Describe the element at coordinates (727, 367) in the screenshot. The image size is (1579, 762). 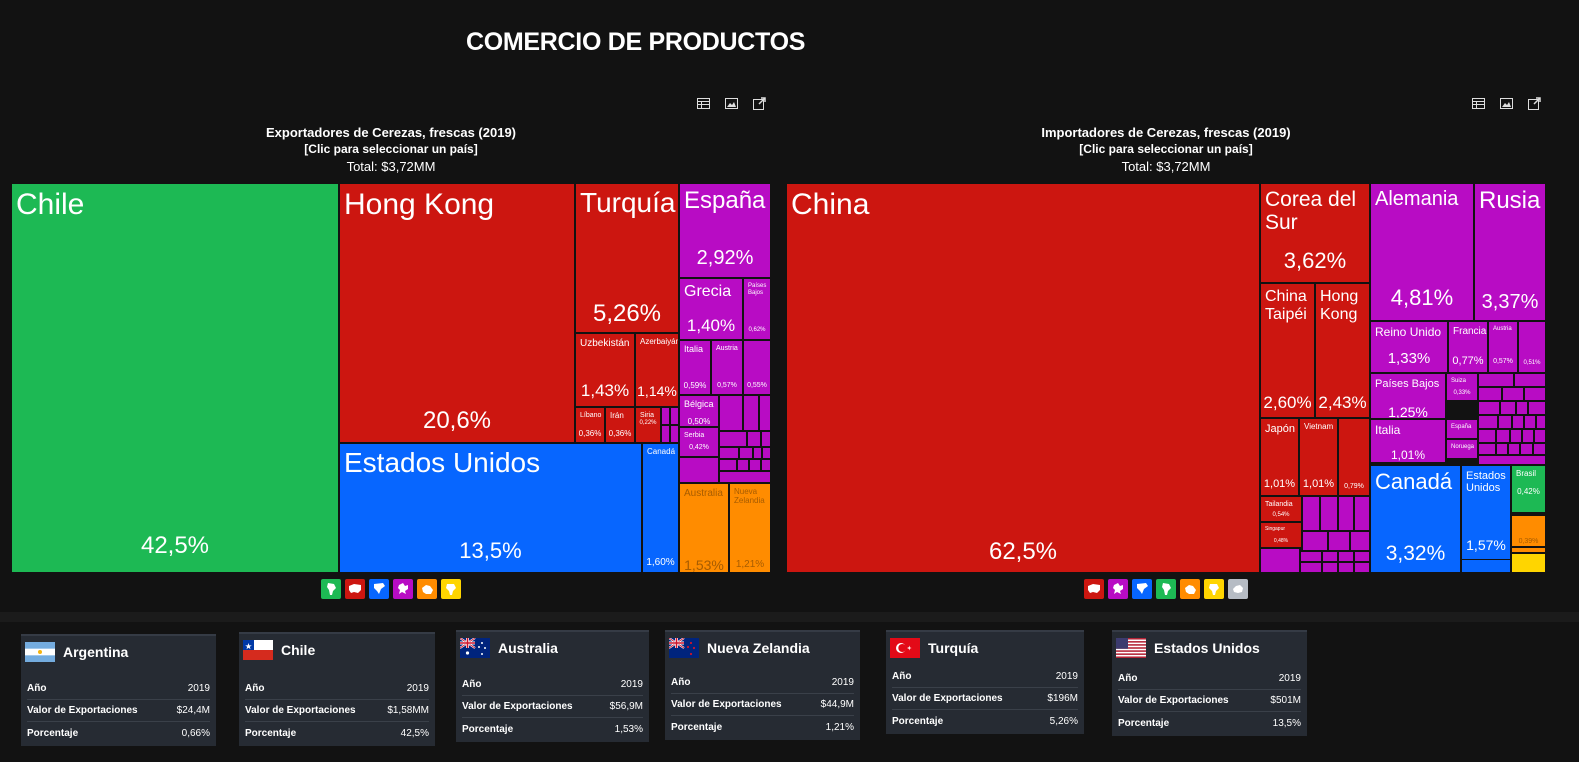
I see `exporters-cell-austria: Austria 0,57%` at that location.